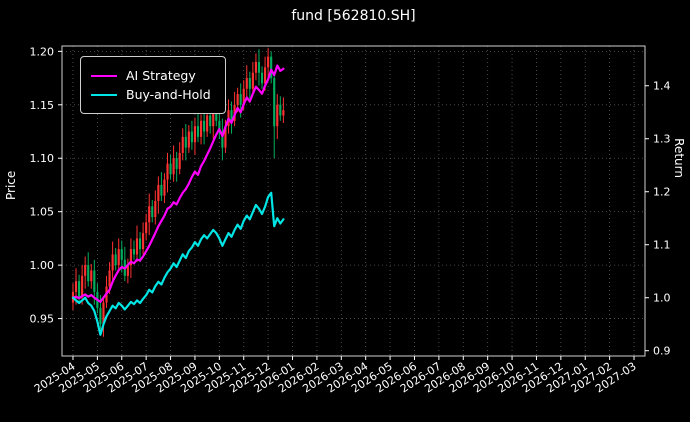 Image resolution: width=690 pixels, height=422 pixels. I want to click on legend-label: Buy-and-Hold, so click(168, 94).